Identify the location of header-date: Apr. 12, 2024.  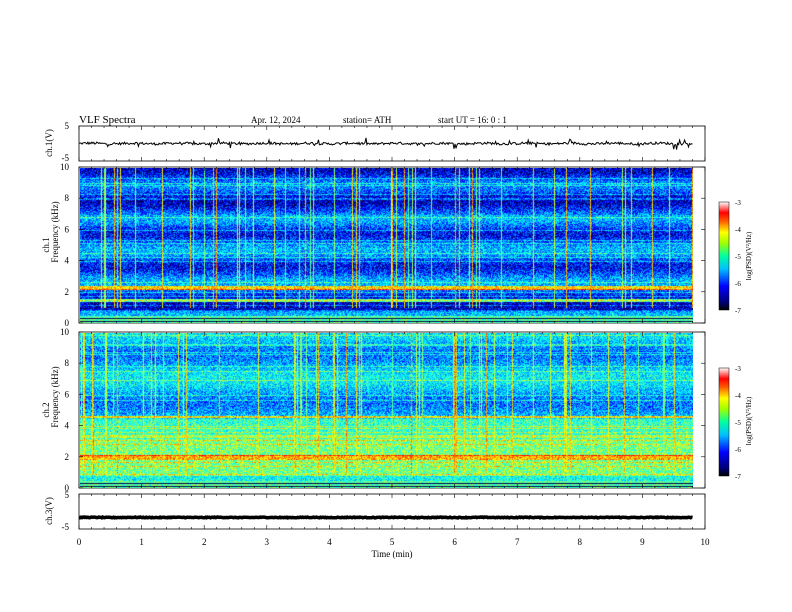
(276, 120).